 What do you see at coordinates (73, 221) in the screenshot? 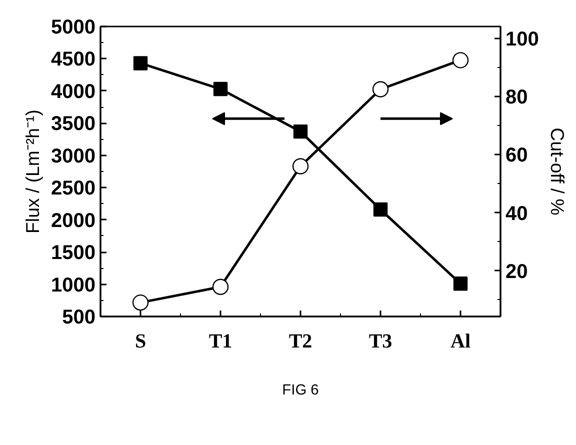
I see `y-tick-label: 2000` at bounding box center [73, 221].